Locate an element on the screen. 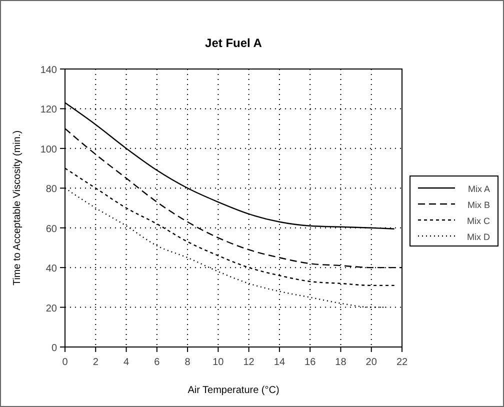 Image resolution: width=504 pixels, height=407 pixels. y-tick-label: 140 is located at coordinates (49, 70).